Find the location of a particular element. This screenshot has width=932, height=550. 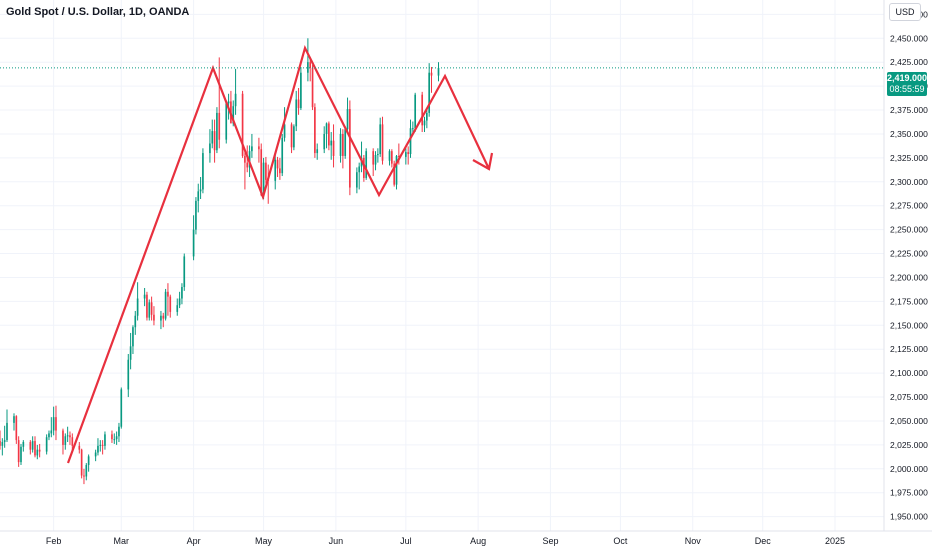

time-tick-label: 2025 is located at coordinates (835, 541).